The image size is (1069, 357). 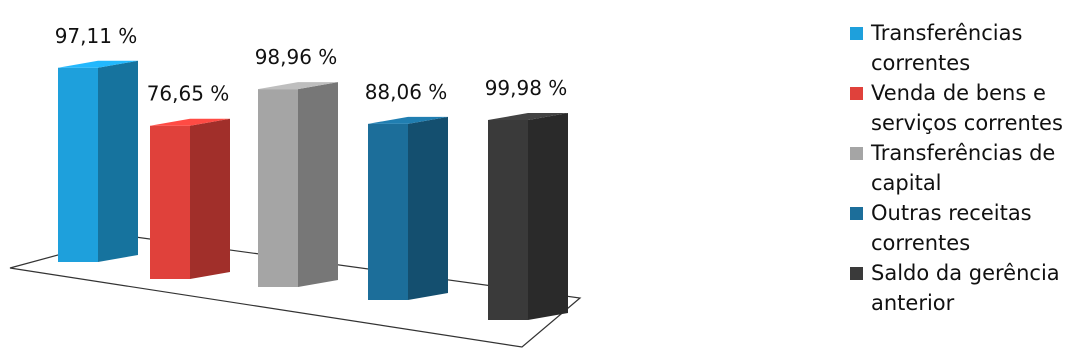 I want to click on legend-item: Transferências correntes, so click(x=957, y=48).